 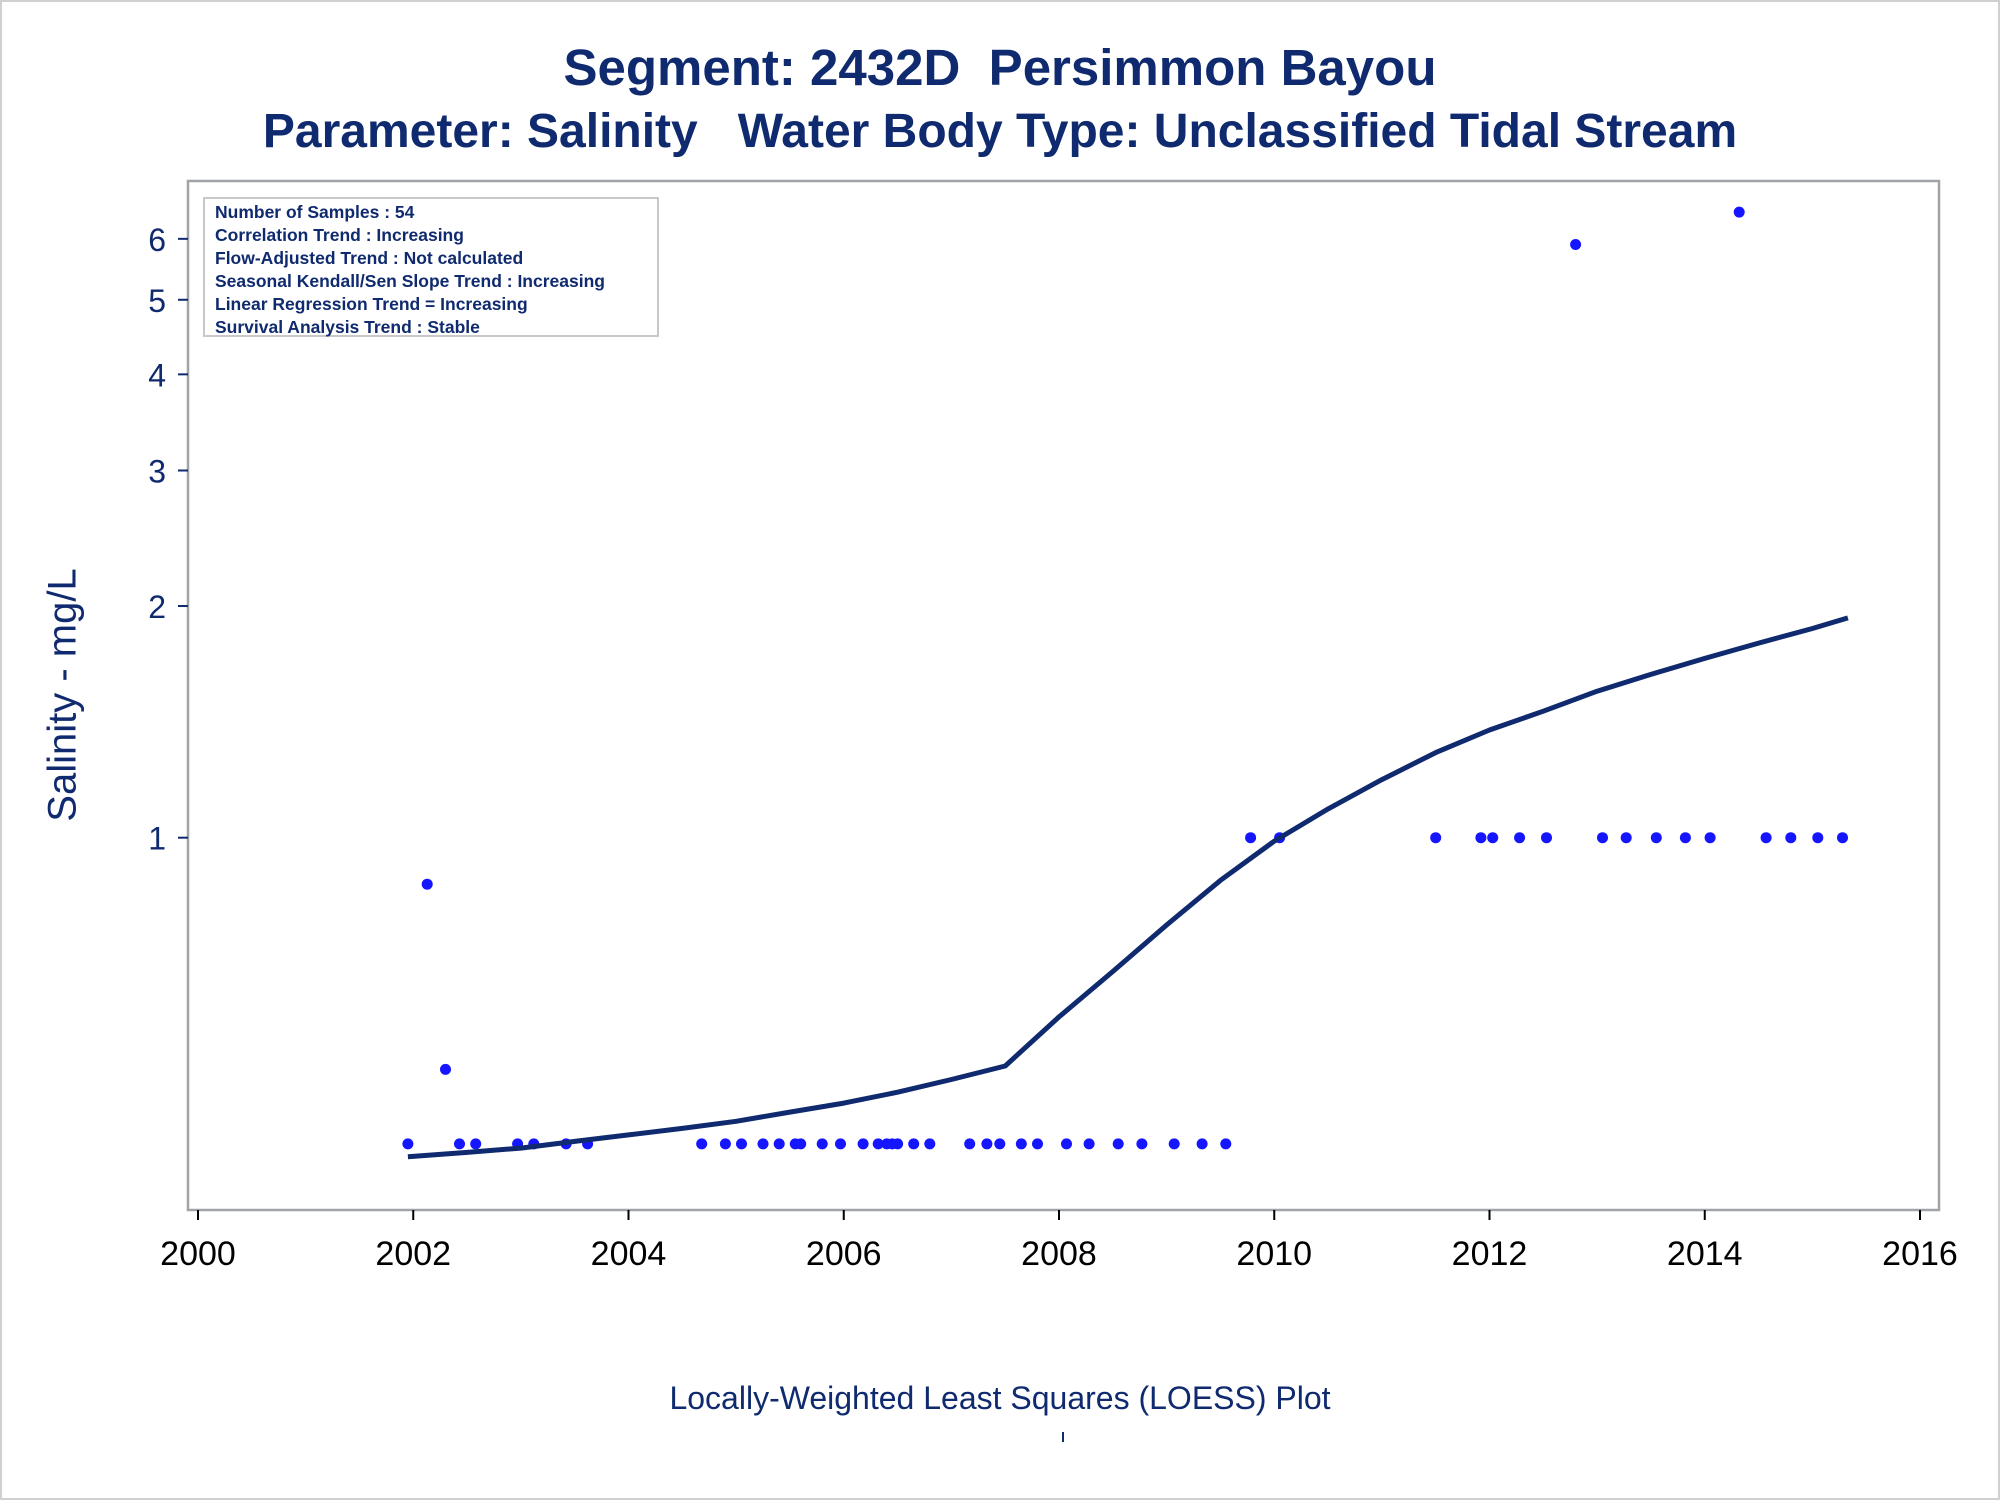 What do you see at coordinates (1490, 1254) in the screenshot?
I see `x-tick-label: 2012` at bounding box center [1490, 1254].